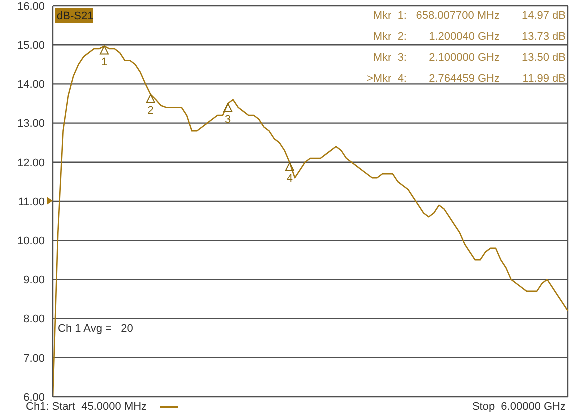 This screenshot has height=417, width=571. I want to click on text: Stop 6.00000 GHz, so click(519, 407).